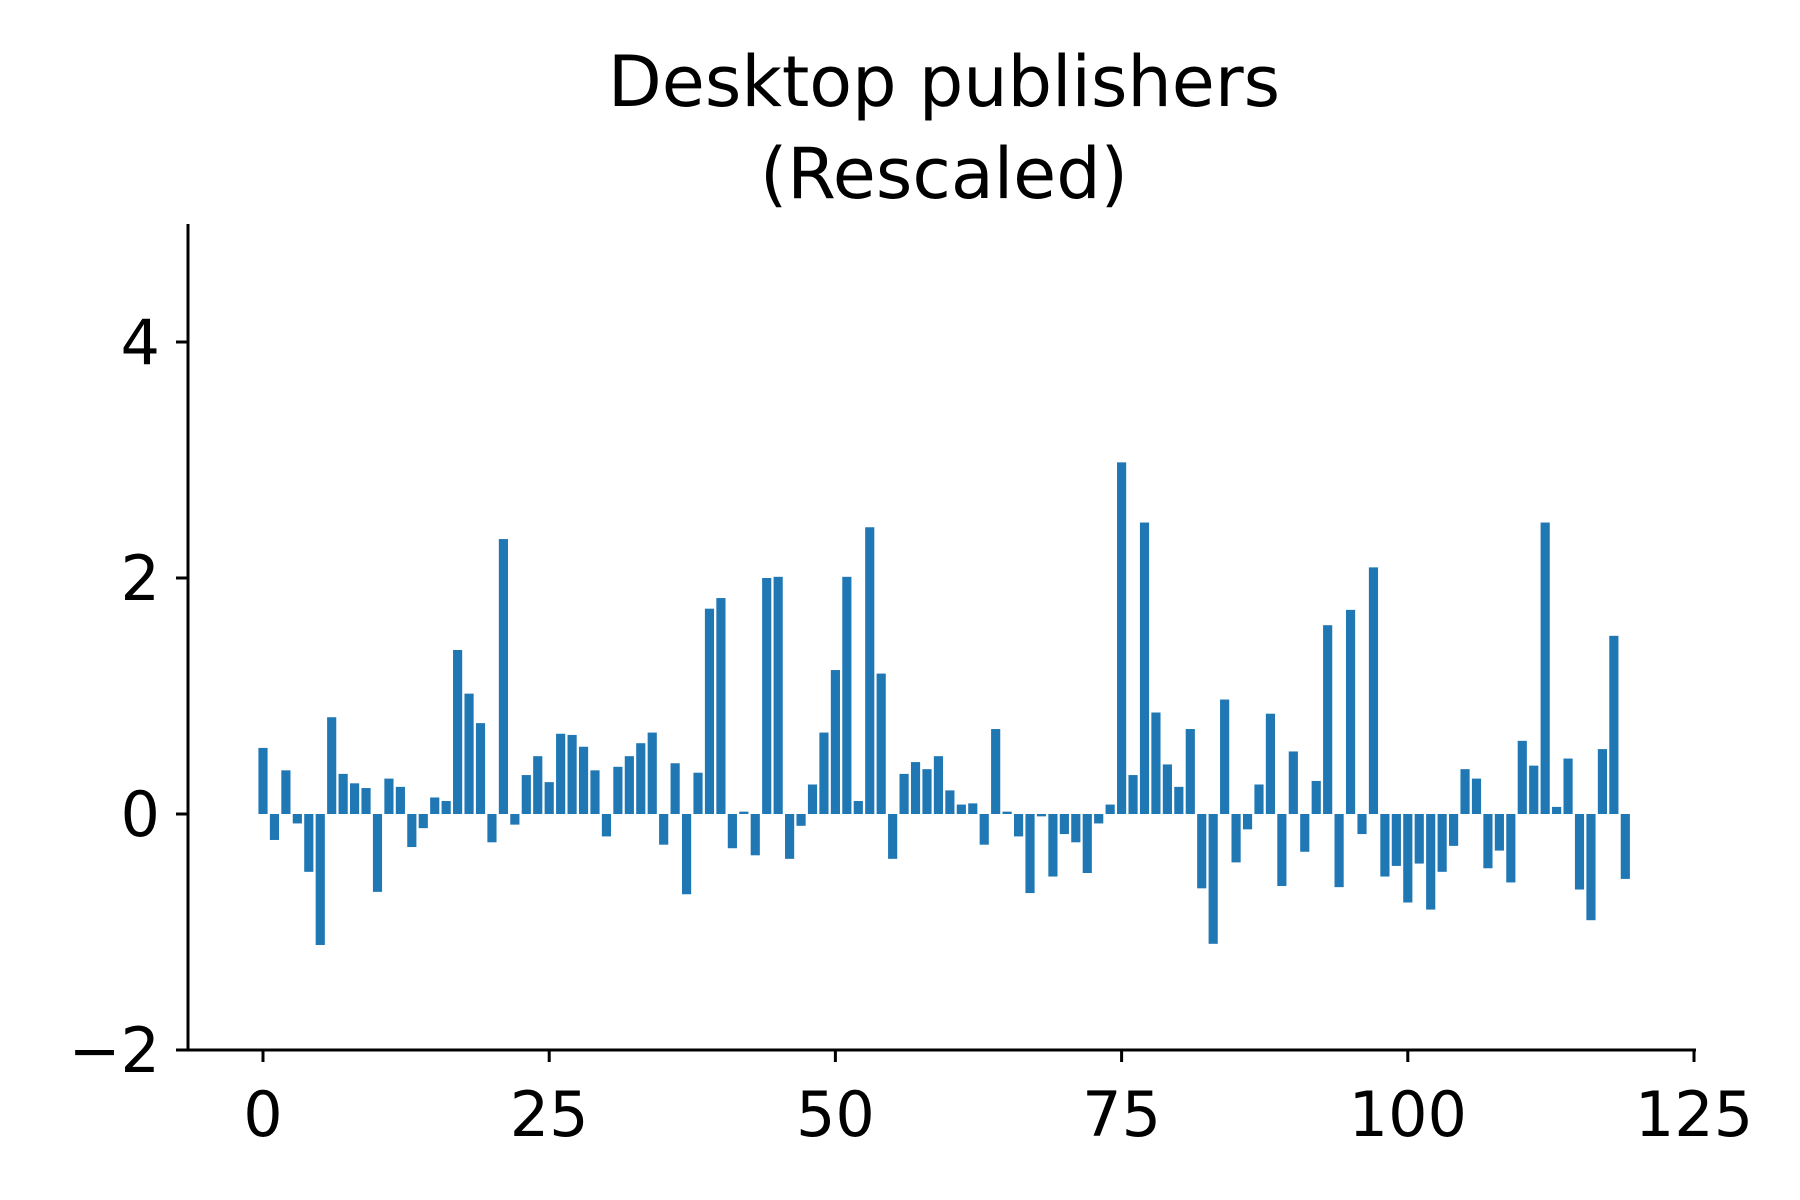  I want to click on y-tick-label: 2, so click(140, 578).